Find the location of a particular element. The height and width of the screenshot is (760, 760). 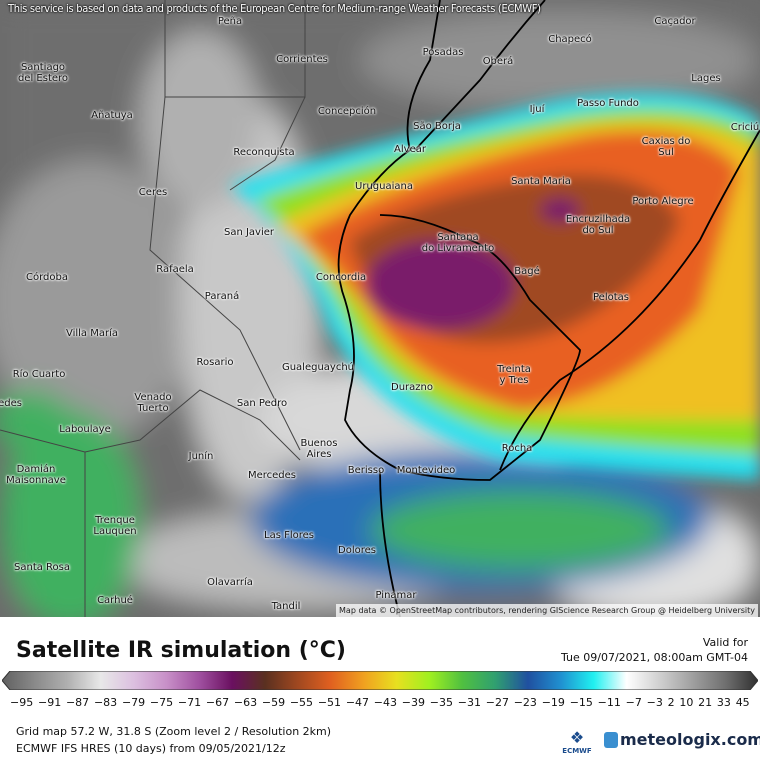

city-label: Rafaela is located at coordinates (175, 269).